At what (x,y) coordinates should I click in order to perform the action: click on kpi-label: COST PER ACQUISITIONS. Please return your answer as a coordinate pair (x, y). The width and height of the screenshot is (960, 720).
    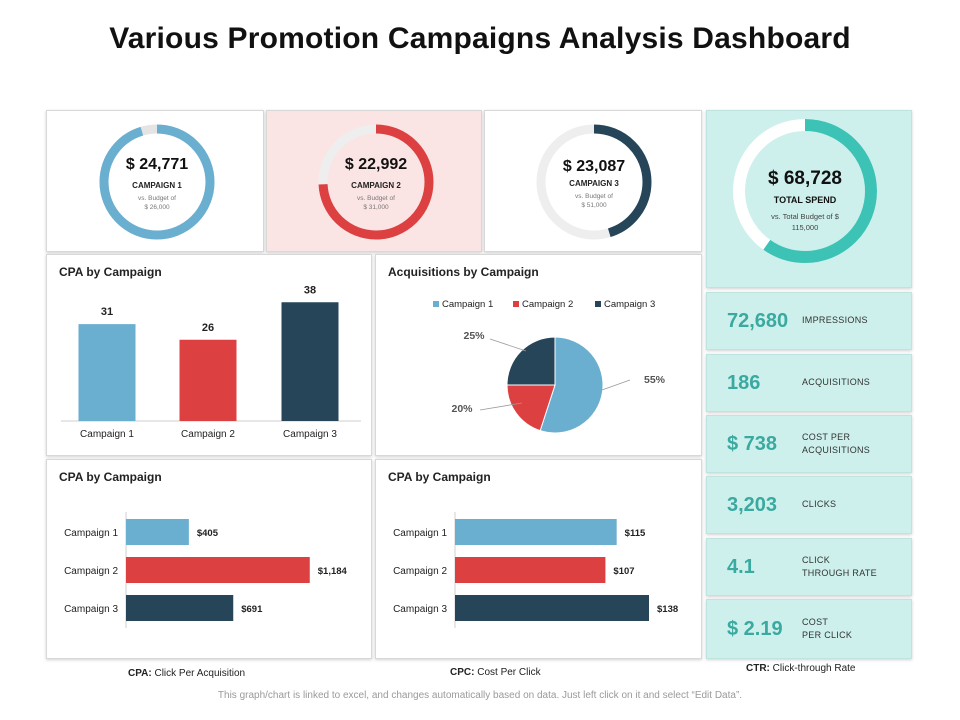
    Looking at the image, I should click on (836, 443).